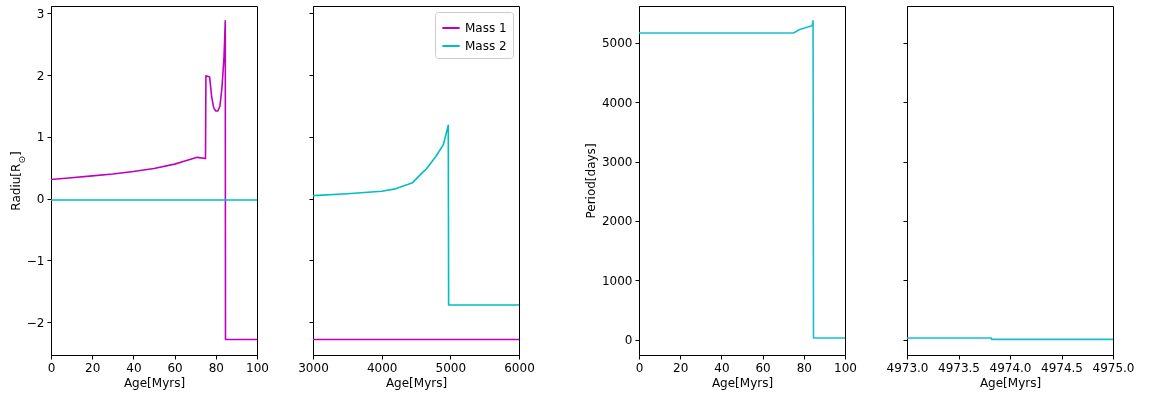 The width and height of the screenshot is (1169, 402). Describe the element at coordinates (35, 260) in the screenshot. I see `y-tick-label: −1` at that location.